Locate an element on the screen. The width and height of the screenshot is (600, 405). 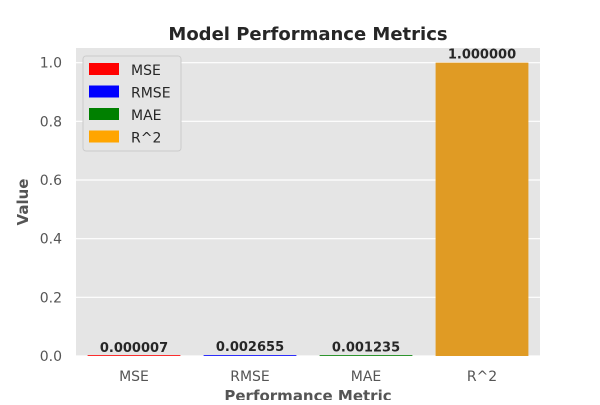
legend-entry-label: MSE is located at coordinates (146, 71).